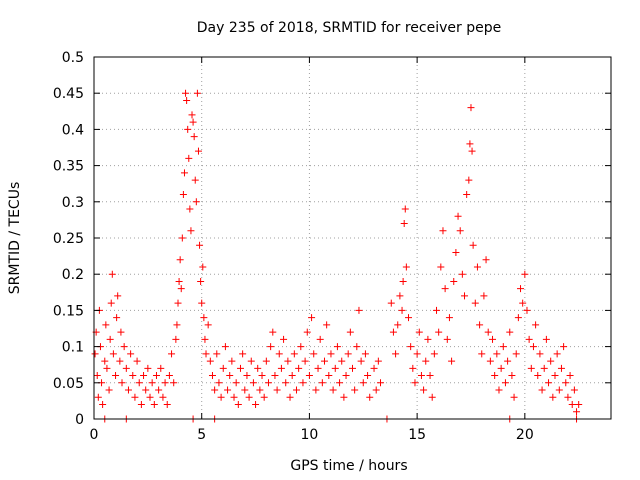 This screenshot has width=640, height=480. I want to click on x-tick-label: 15, so click(417, 435).